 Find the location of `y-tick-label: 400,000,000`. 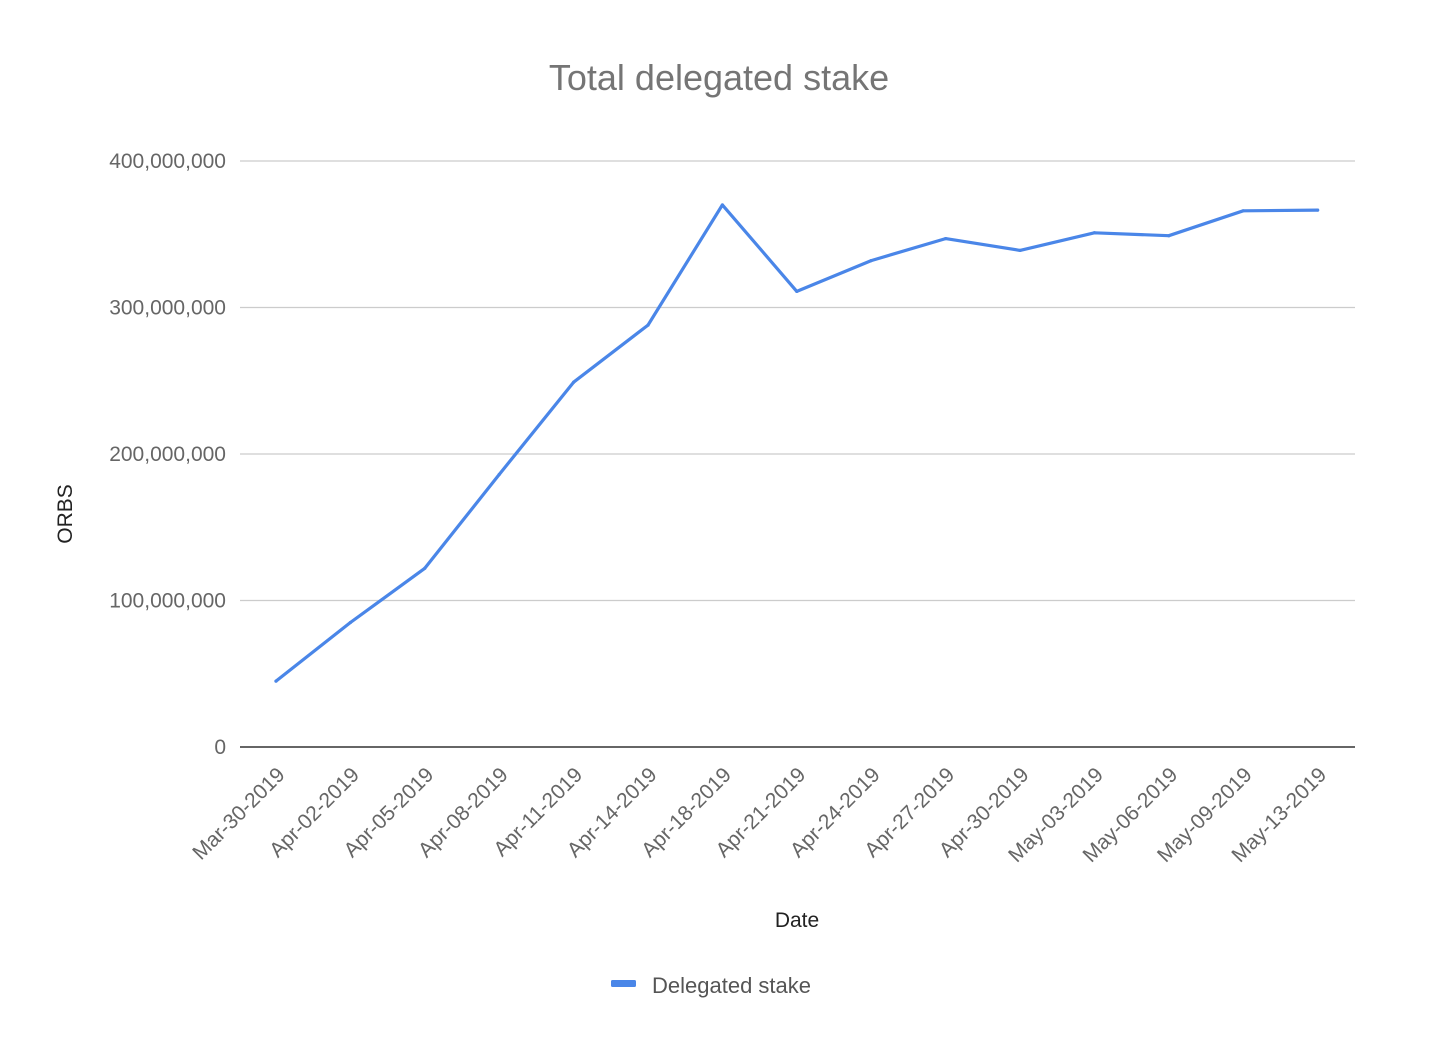

y-tick-label: 400,000,000 is located at coordinates (167, 161).